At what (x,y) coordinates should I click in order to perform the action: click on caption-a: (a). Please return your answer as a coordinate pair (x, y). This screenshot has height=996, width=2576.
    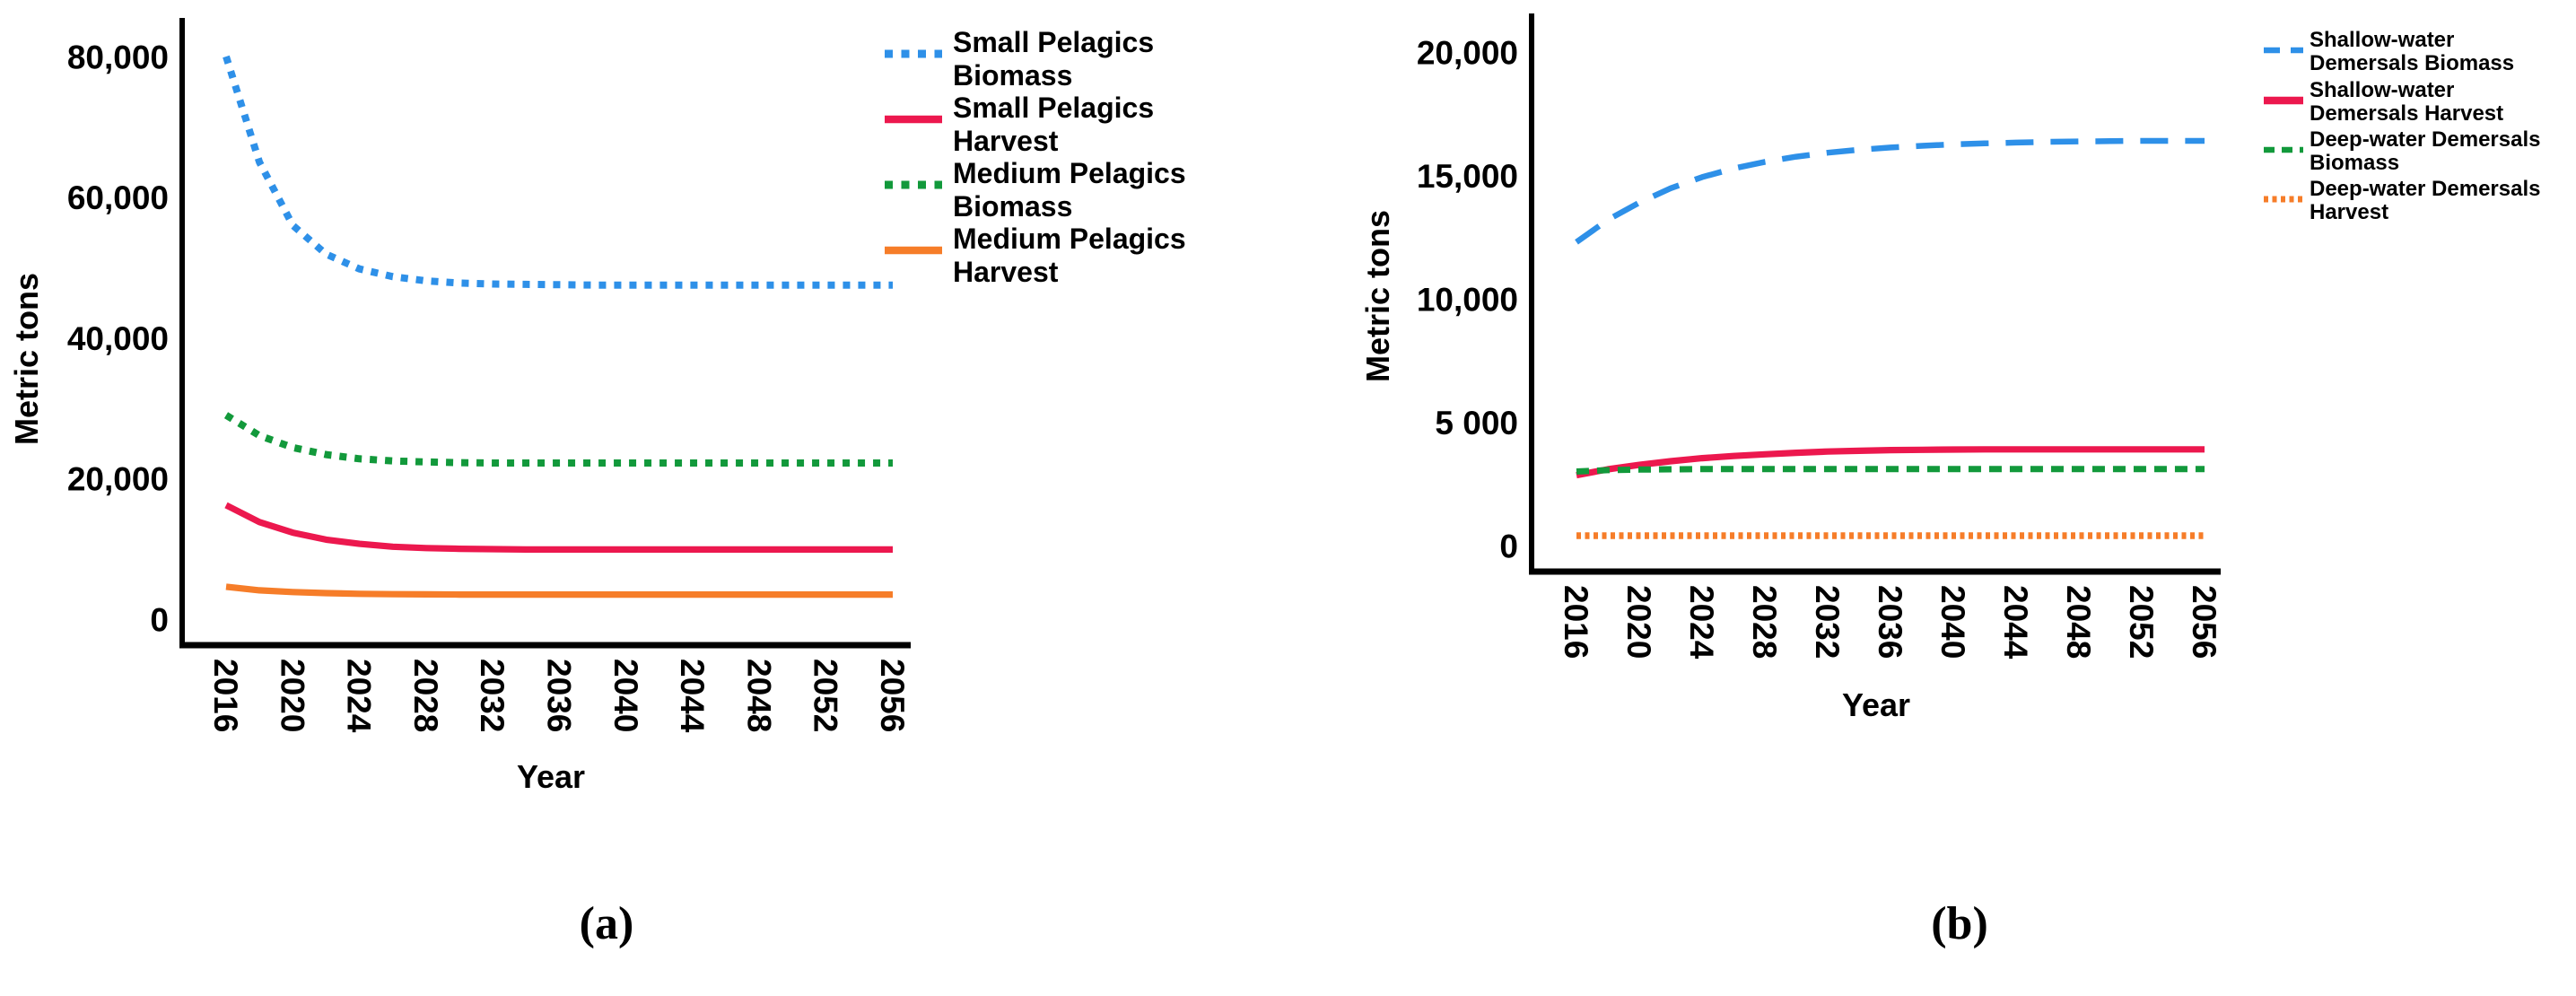
    Looking at the image, I should click on (607, 923).